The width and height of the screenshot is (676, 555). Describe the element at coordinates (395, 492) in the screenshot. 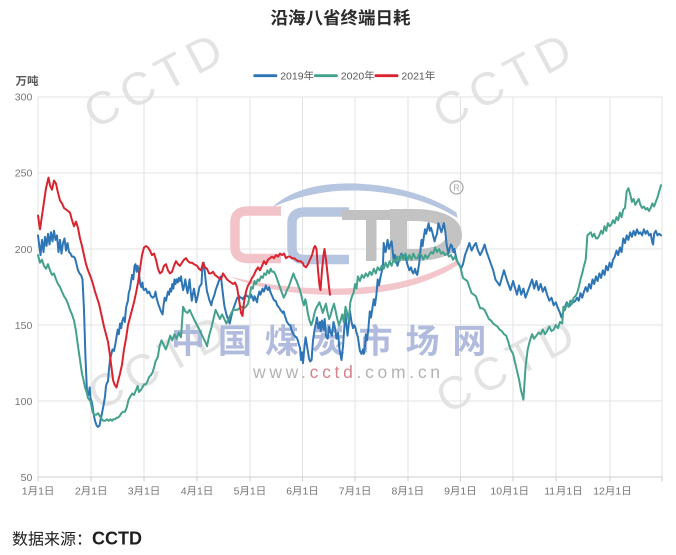

I see `svg-text: 8` at that location.